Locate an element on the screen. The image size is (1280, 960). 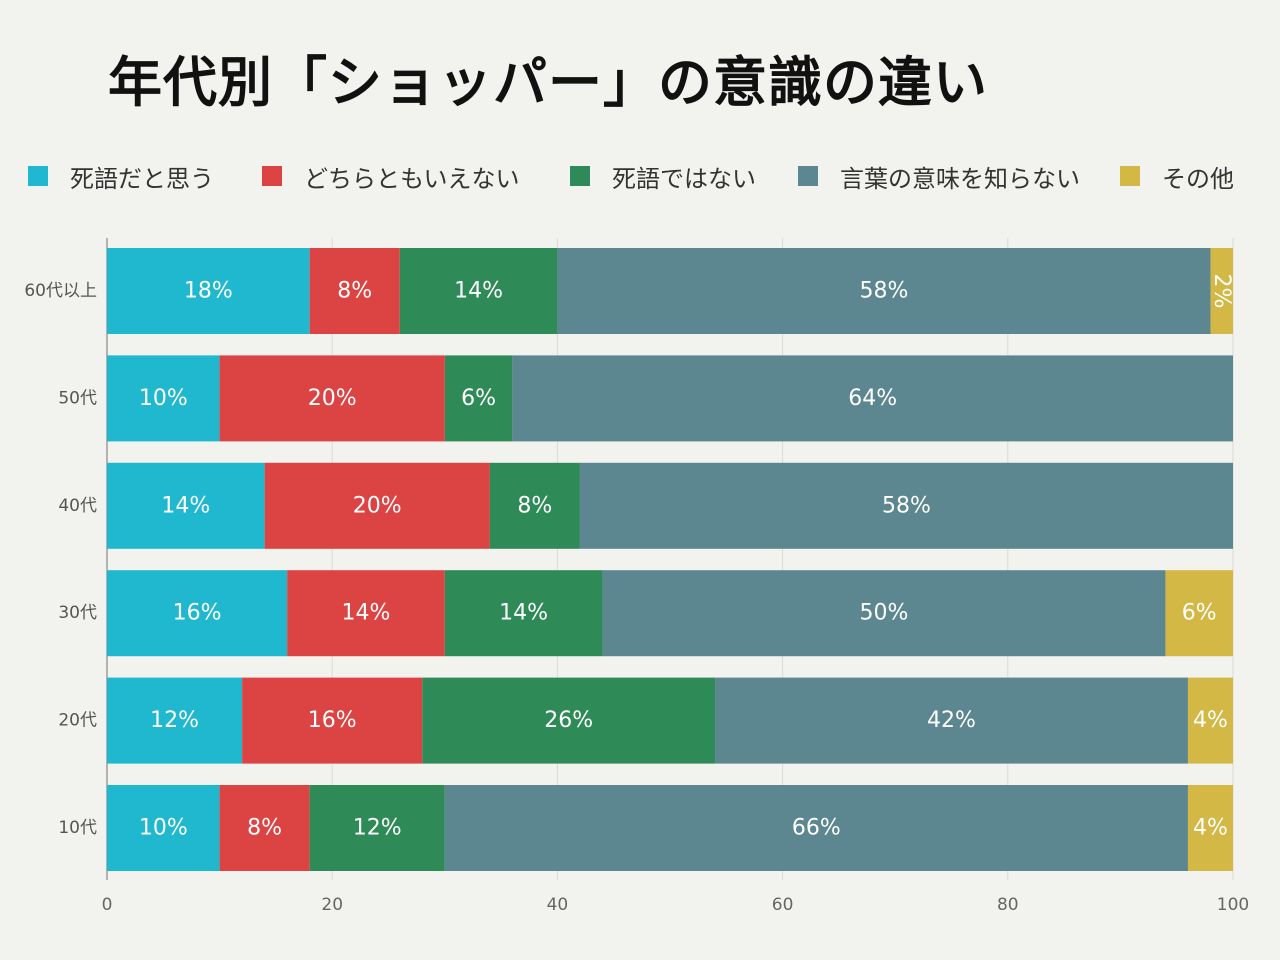
x-tick-label: 40 is located at coordinates (558, 905).